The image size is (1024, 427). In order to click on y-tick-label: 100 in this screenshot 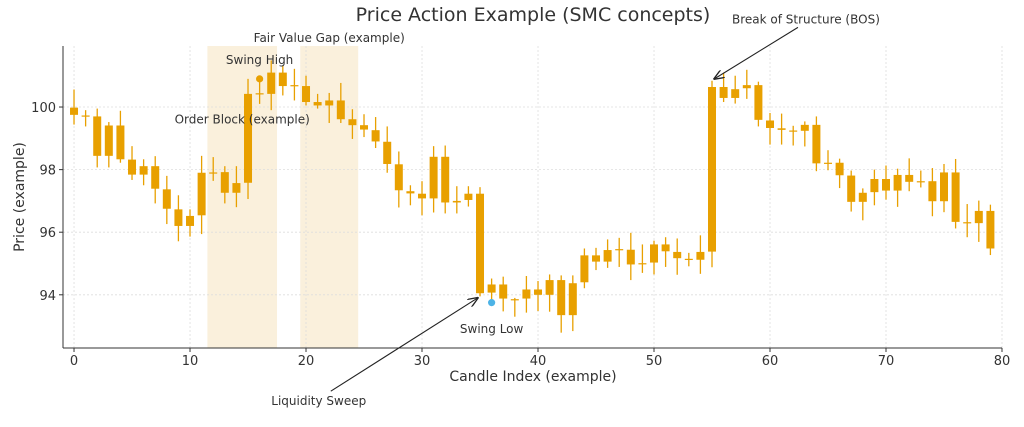, I will do `click(43, 108)`.